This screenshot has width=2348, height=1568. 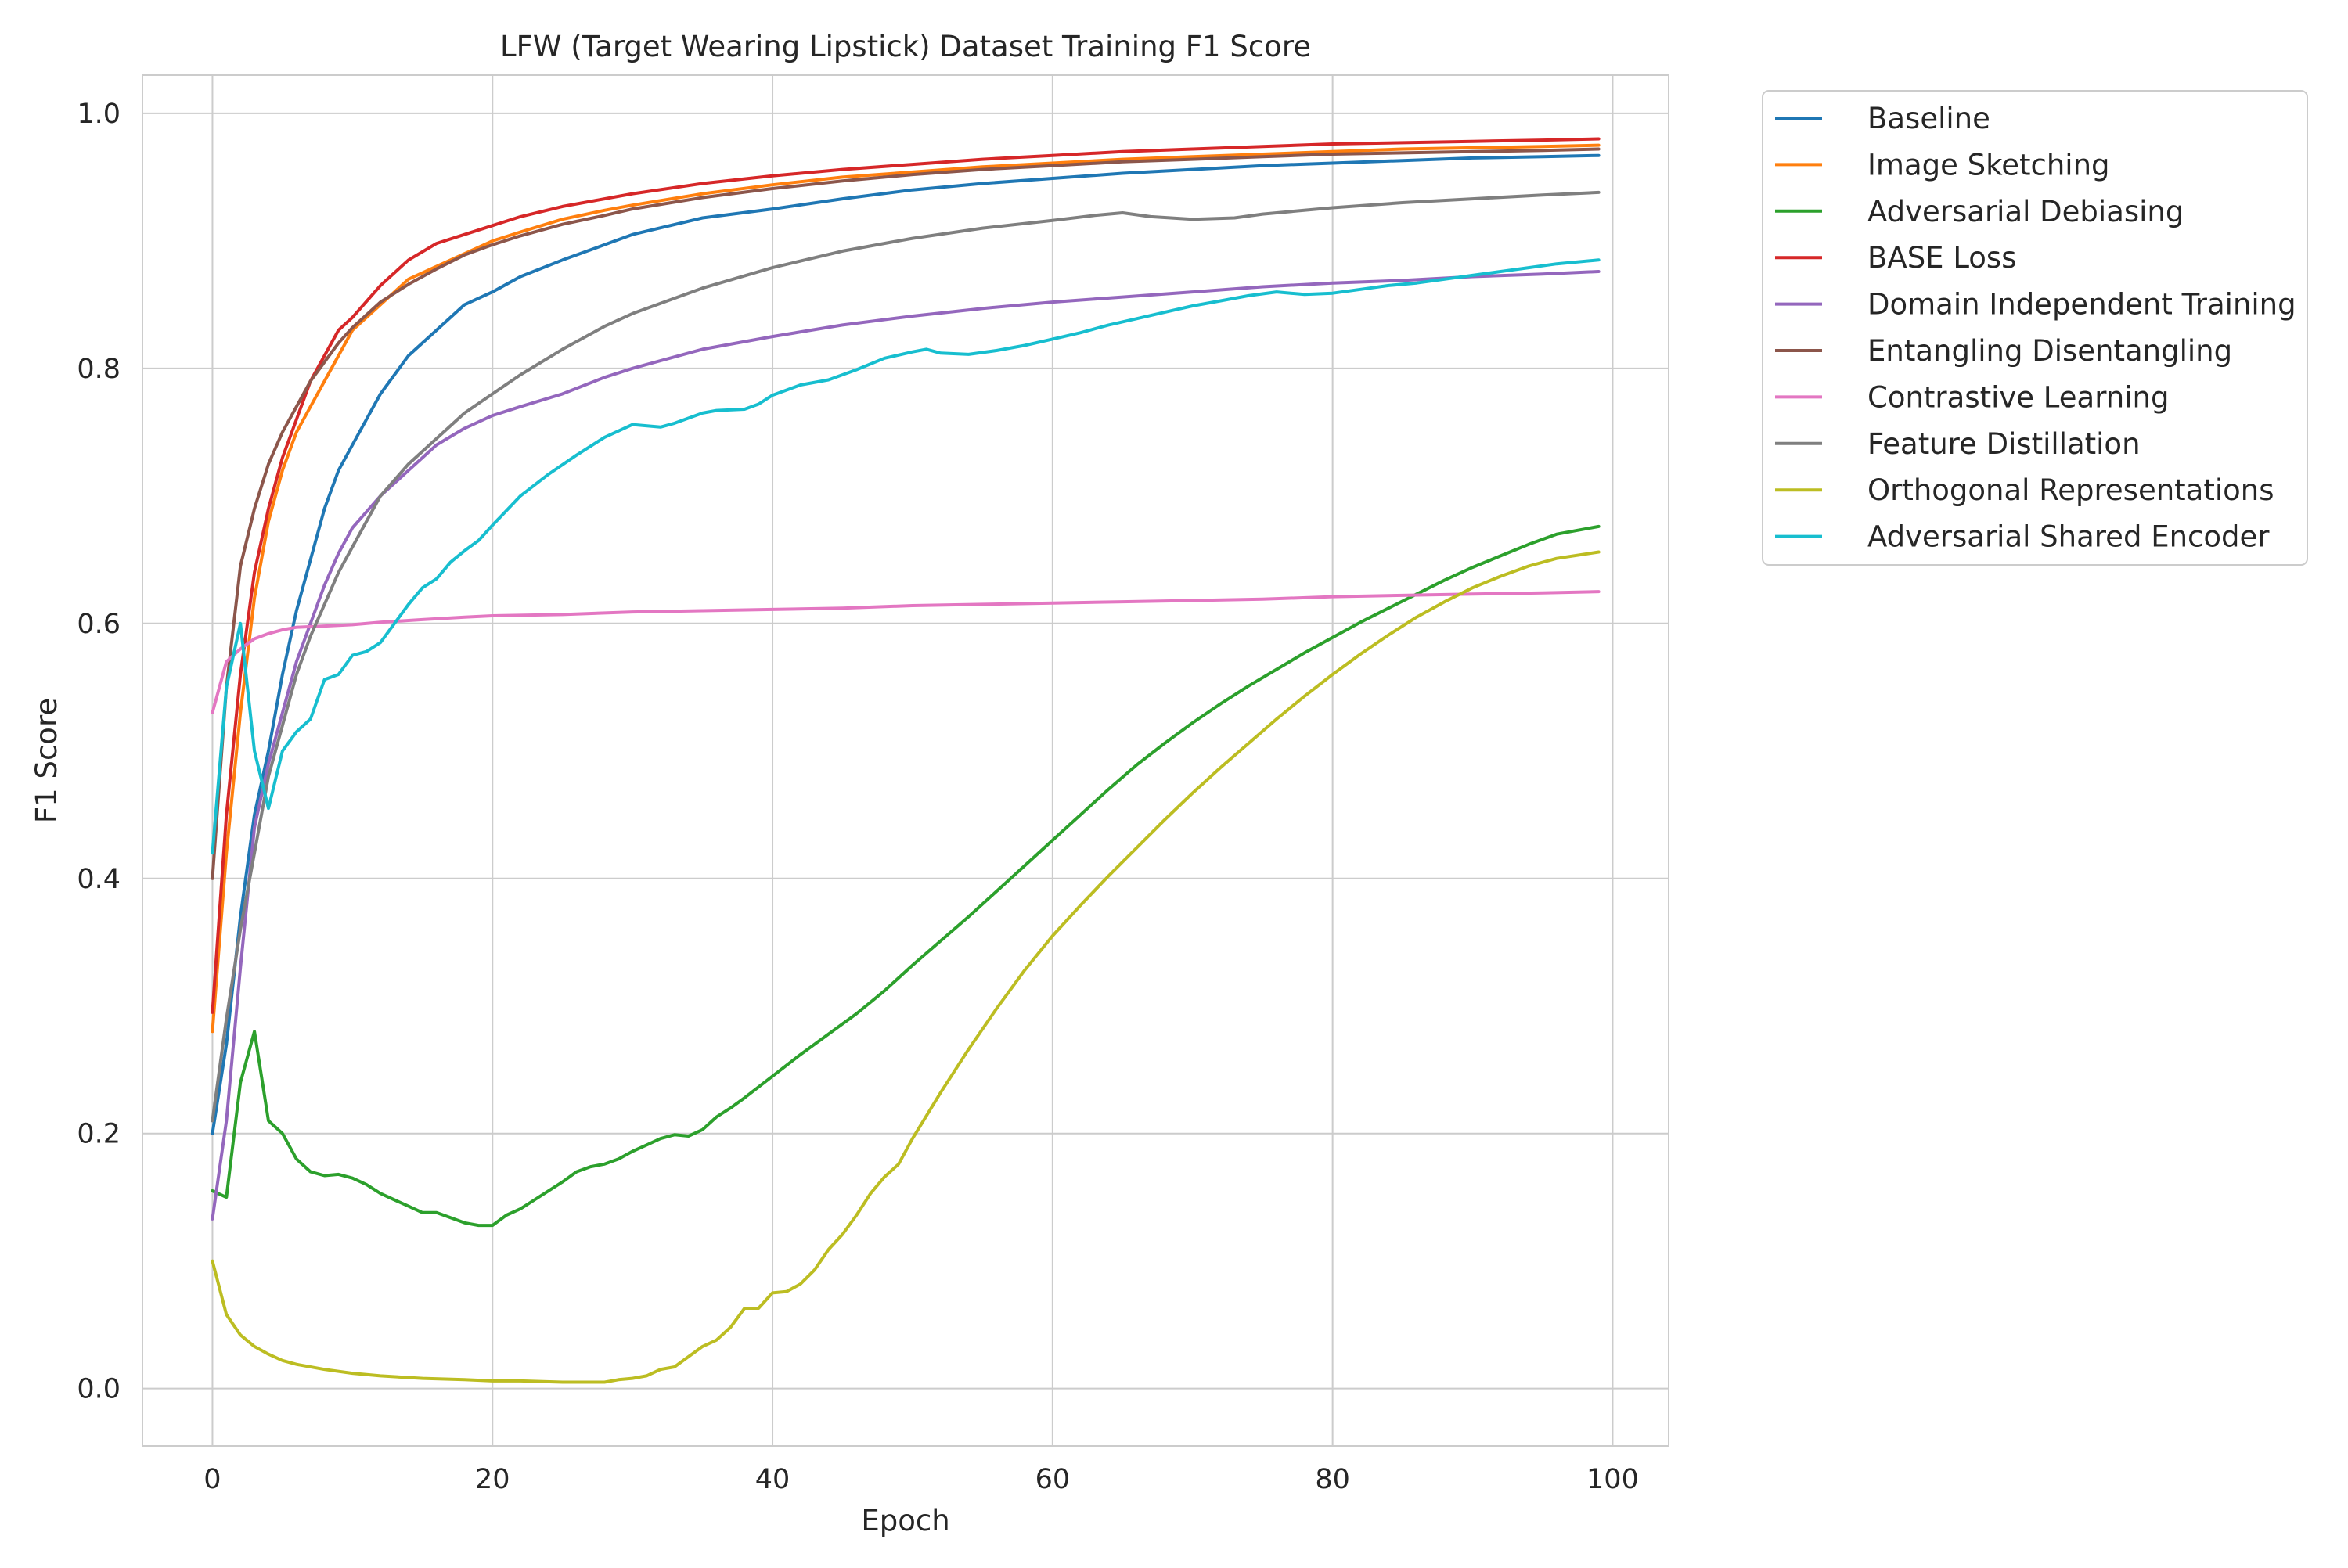 What do you see at coordinates (2068, 537) in the screenshot?
I see `legend-label-9: Adversarial Shared Encoder` at bounding box center [2068, 537].